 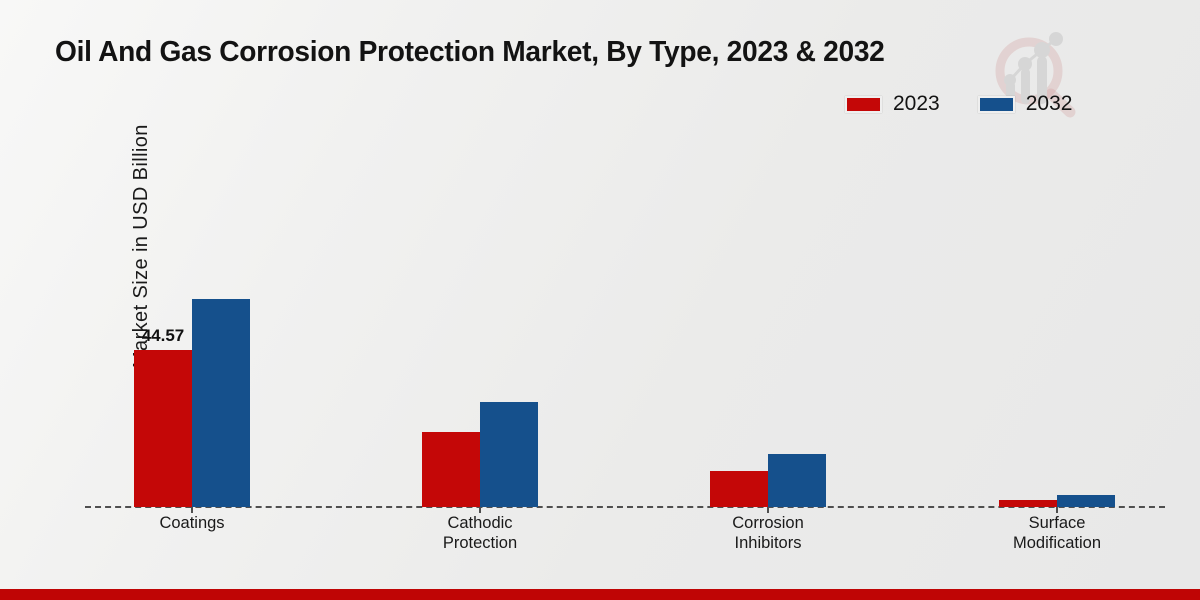 What do you see at coordinates (163, 335) in the screenshot?
I see `bar-value-label: 44.57` at bounding box center [163, 335].